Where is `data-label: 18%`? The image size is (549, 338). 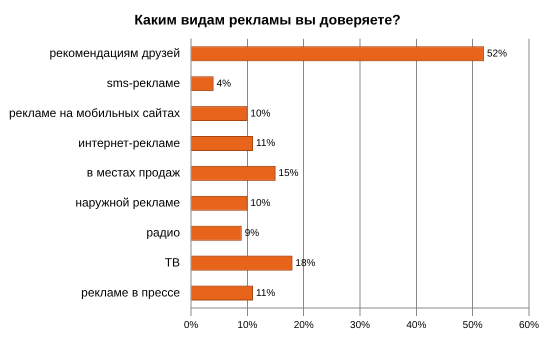 data-label: 18% is located at coordinates (305, 263).